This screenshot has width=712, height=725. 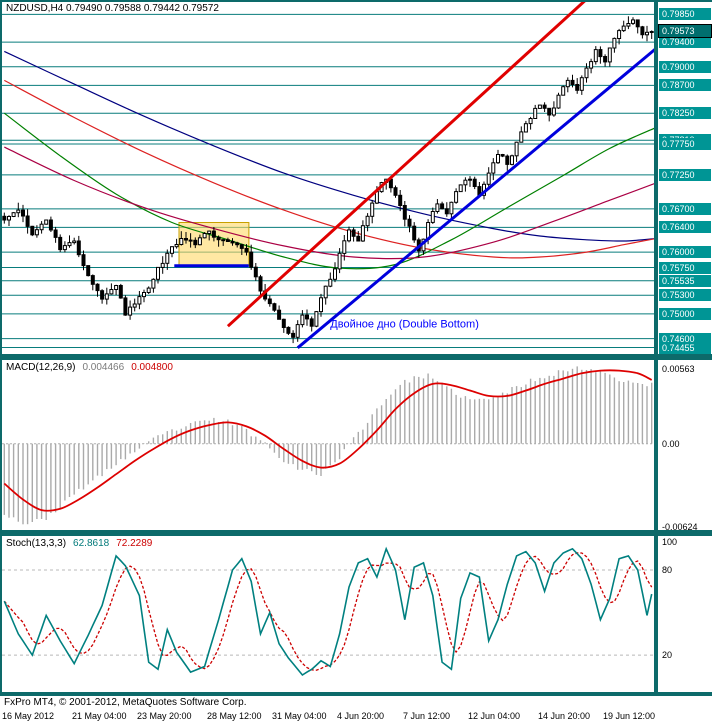 What do you see at coordinates (685, 445) in the screenshot?
I see `macd-axis: 0.00563 0.00 -0.00624` at bounding box center [685, 445].